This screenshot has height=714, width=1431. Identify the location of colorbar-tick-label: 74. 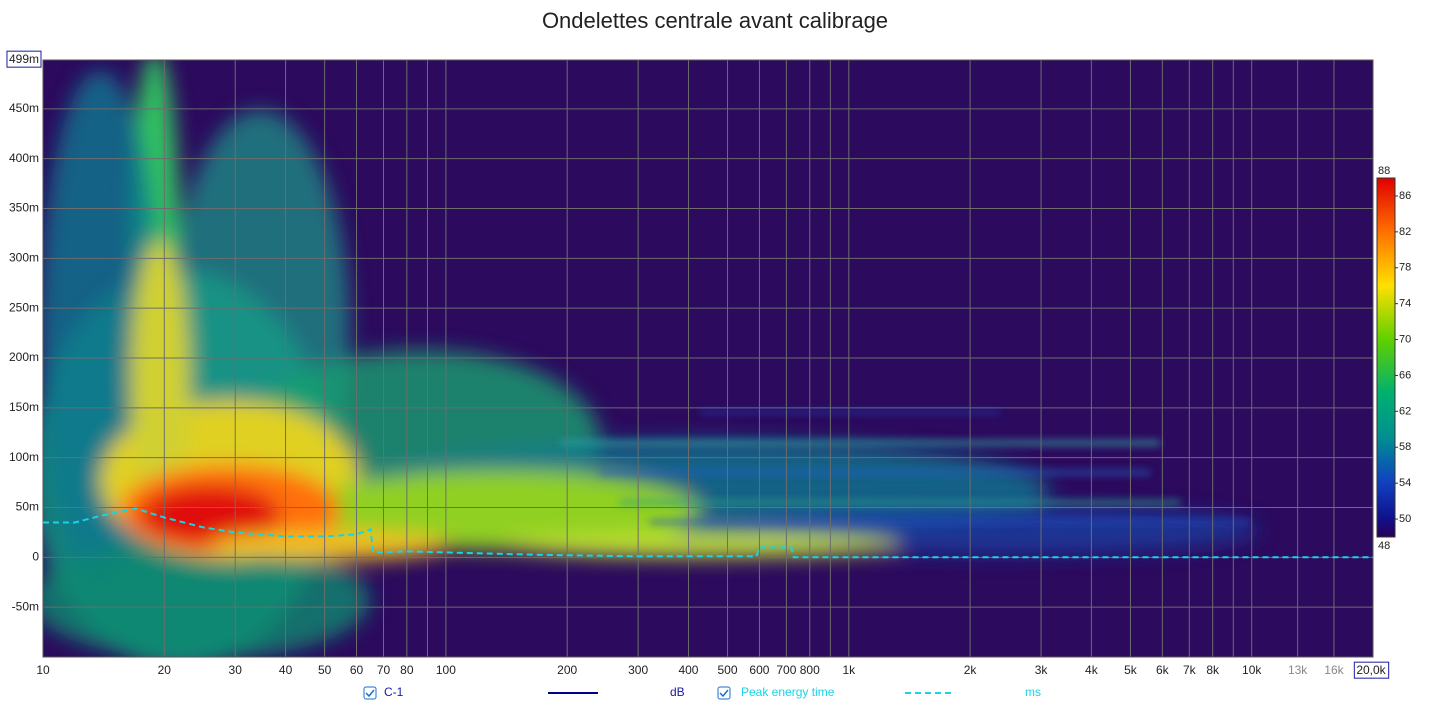
(1405, 304).